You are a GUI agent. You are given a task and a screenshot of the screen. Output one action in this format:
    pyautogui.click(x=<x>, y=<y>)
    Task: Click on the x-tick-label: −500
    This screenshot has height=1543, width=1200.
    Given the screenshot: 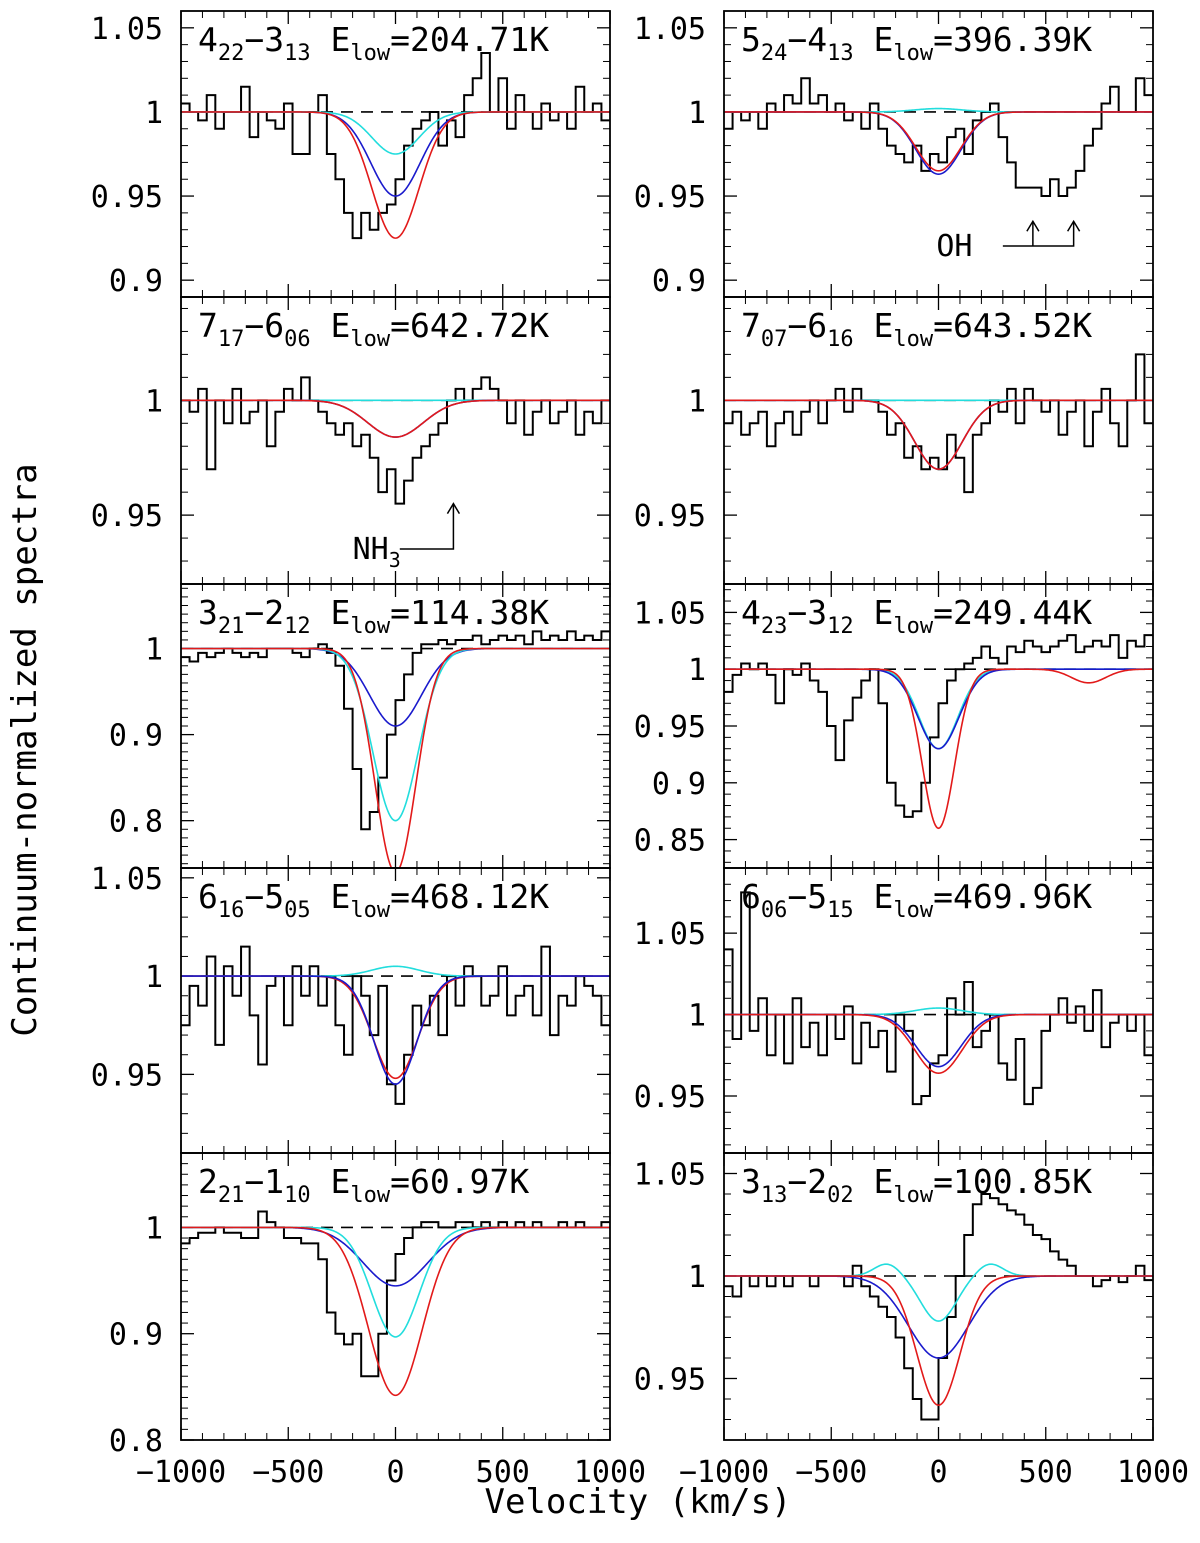 What is the action you would take?
    pyautogui.click(x=288, y=1472)
    